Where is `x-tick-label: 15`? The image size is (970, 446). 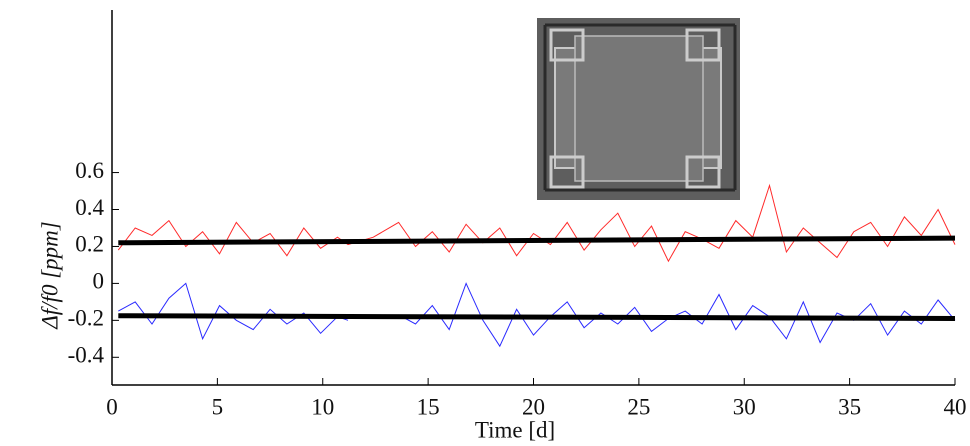
x-tick-label: 15 is located at coordinates (428, 406).